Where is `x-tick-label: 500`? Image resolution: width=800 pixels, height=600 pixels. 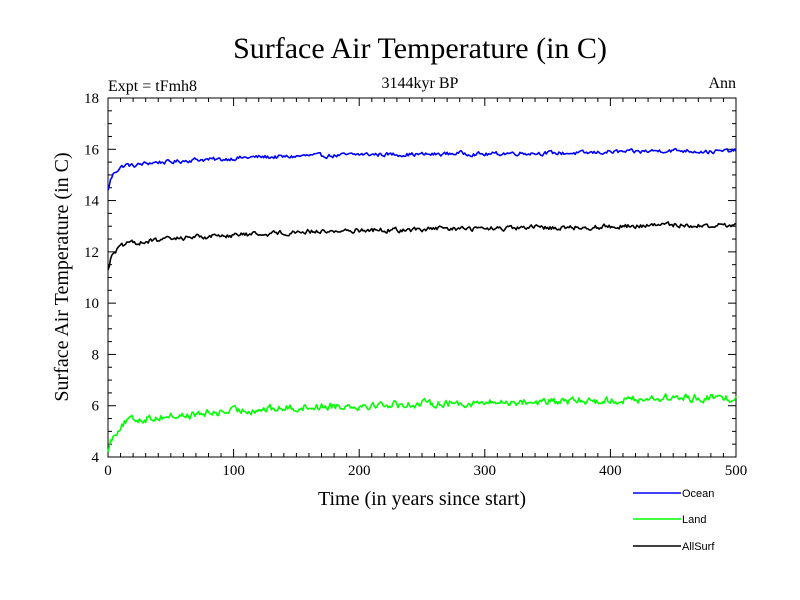 x-tick-label: 500 is located at coordinates (736, 471).